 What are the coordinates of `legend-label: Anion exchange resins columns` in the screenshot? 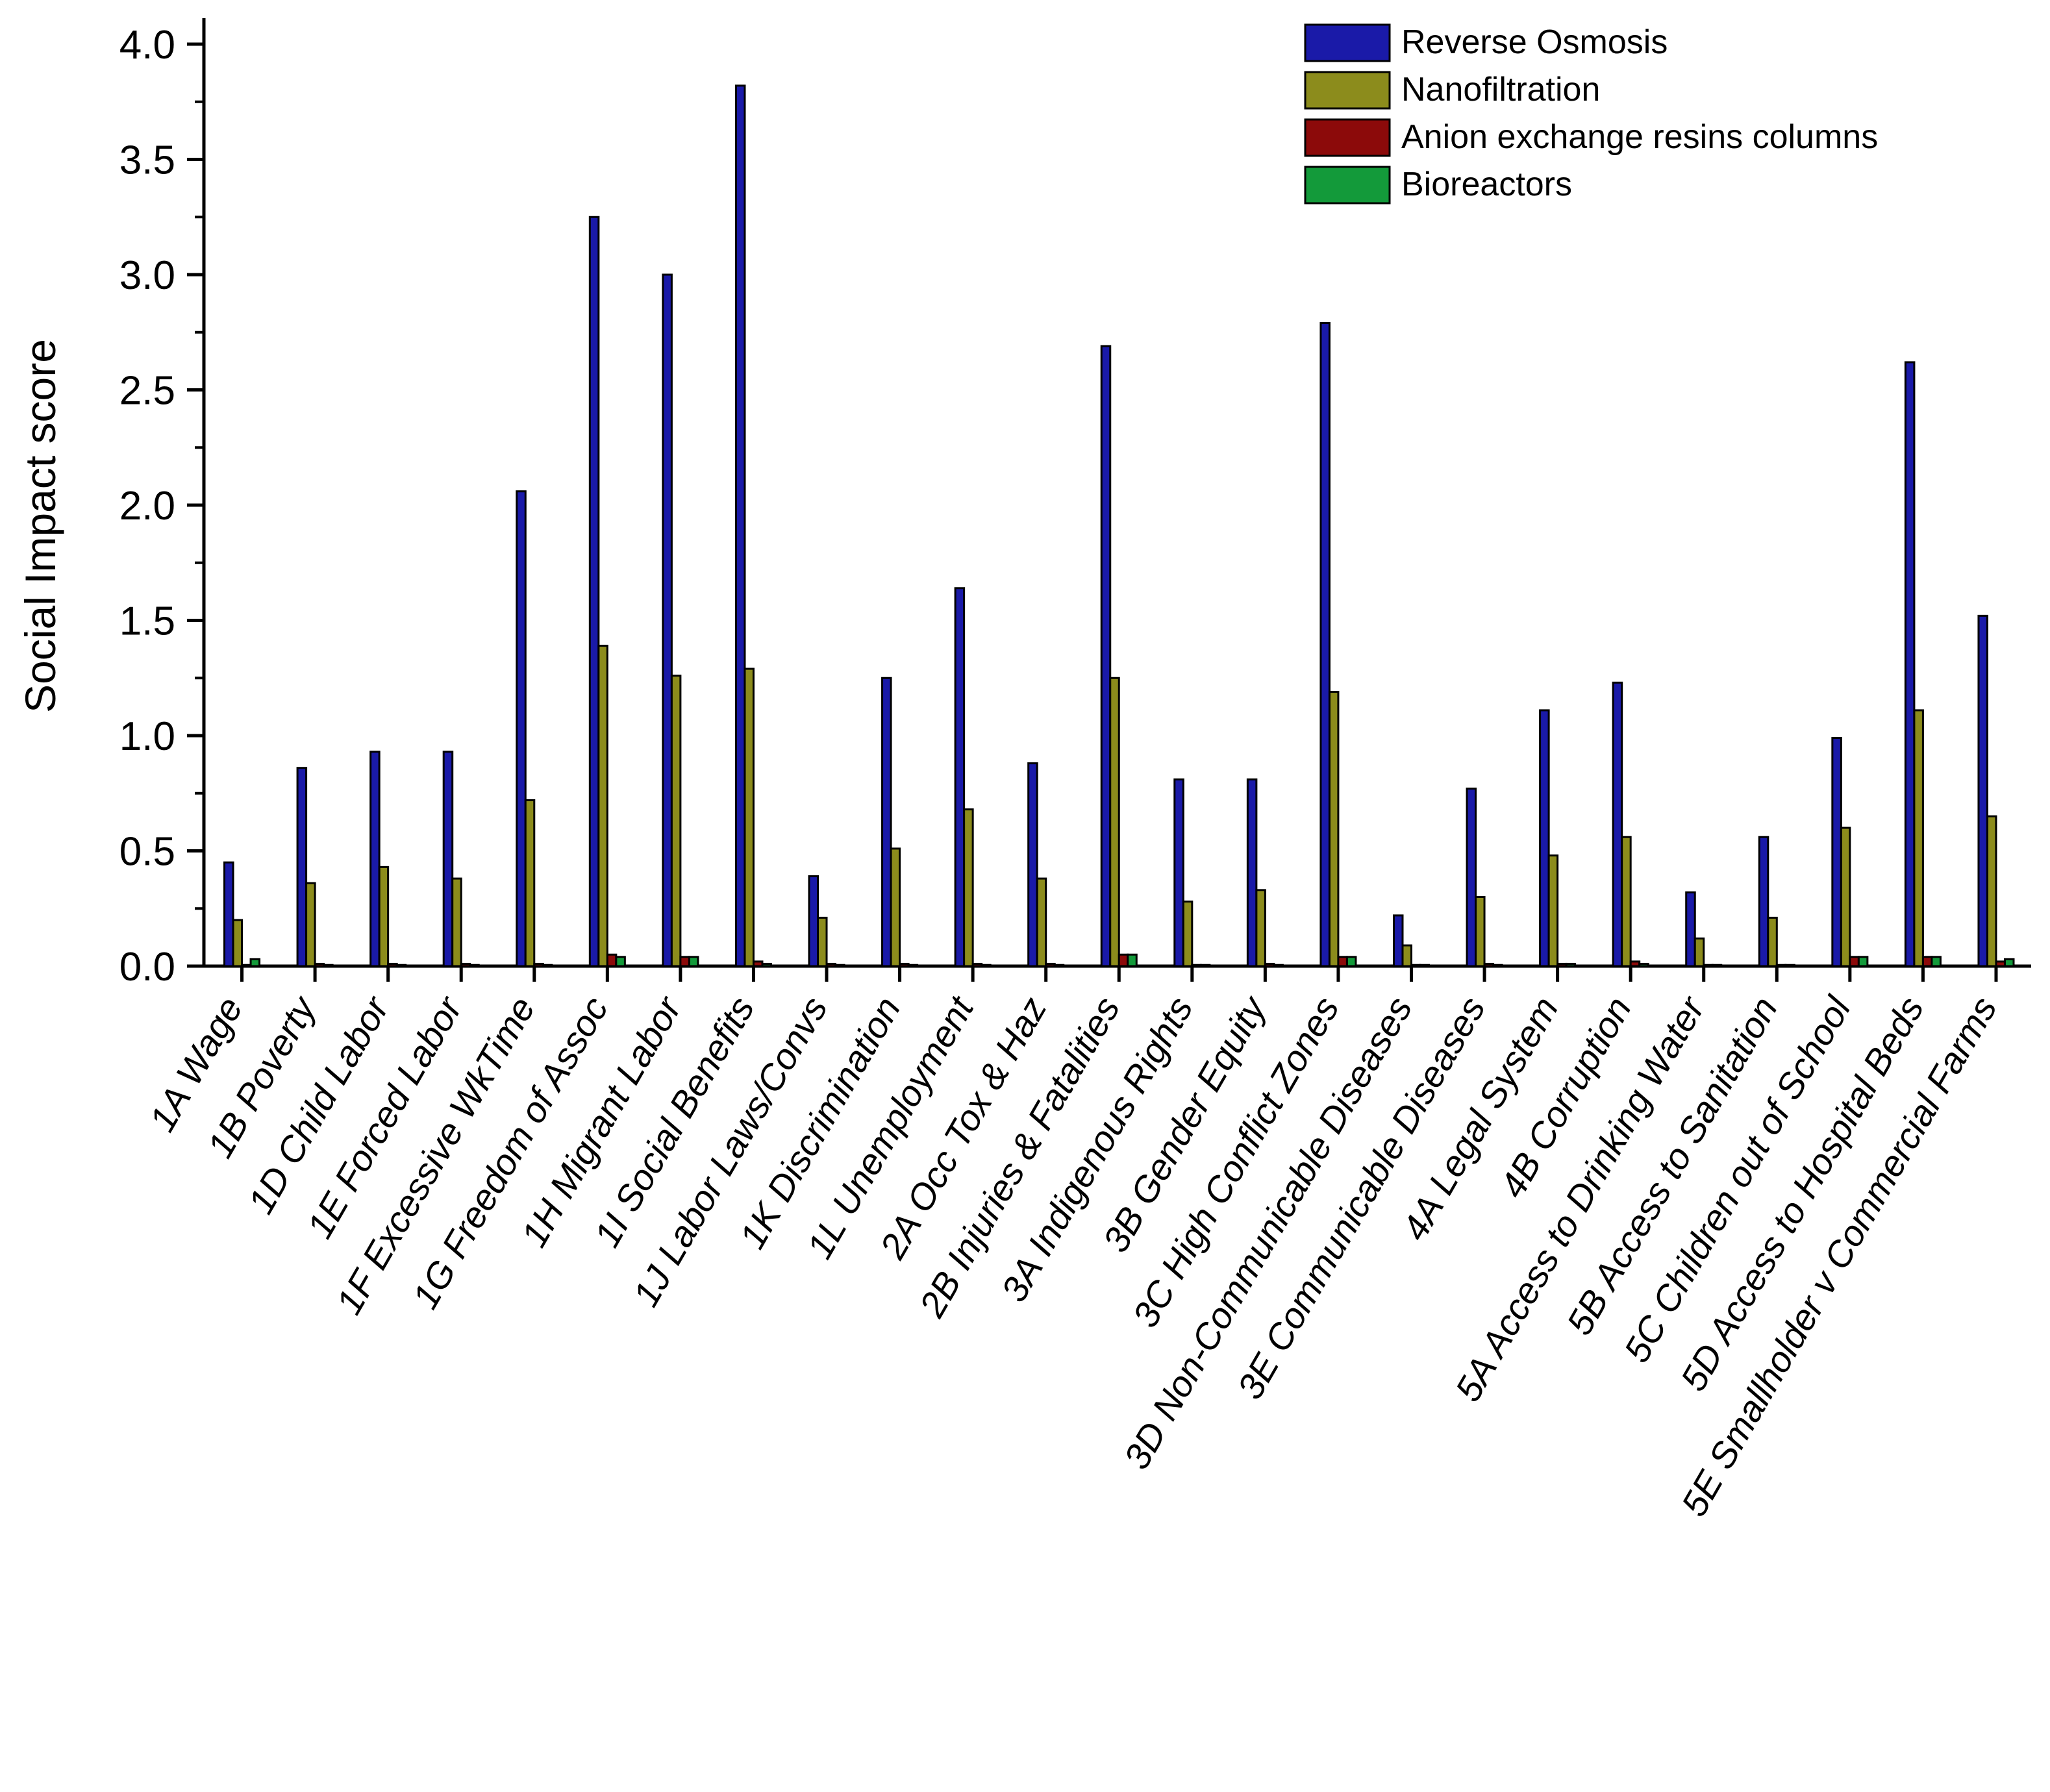 It's located at (1639, 137).